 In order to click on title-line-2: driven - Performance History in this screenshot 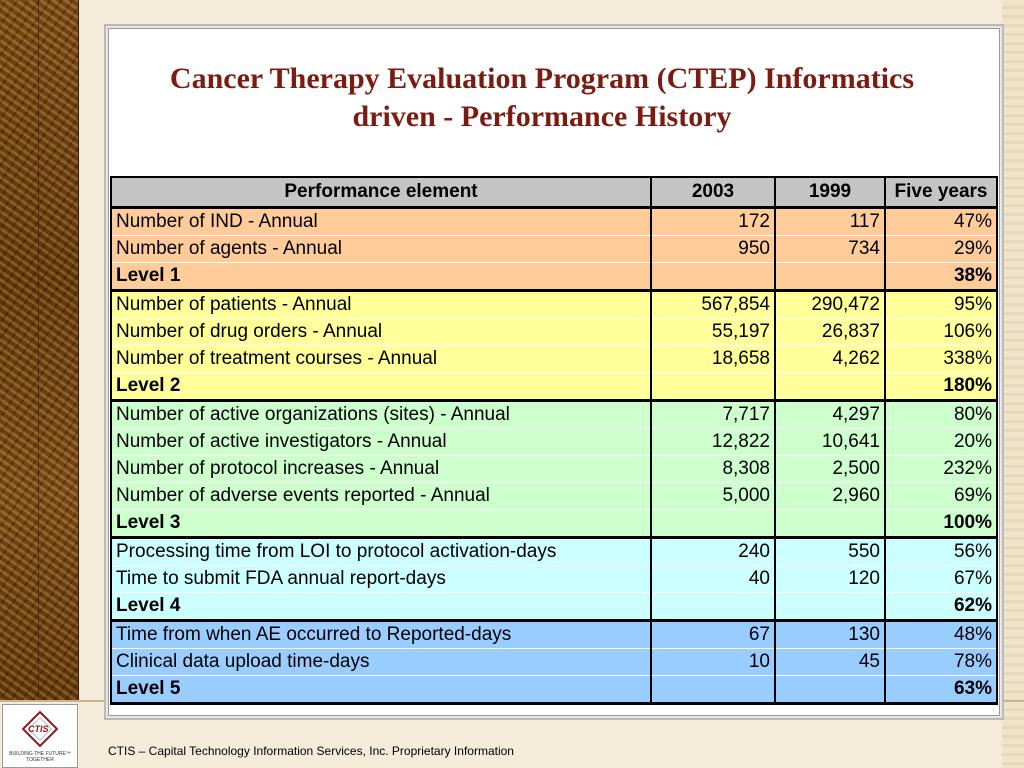, I will do `click(542, 116)`.